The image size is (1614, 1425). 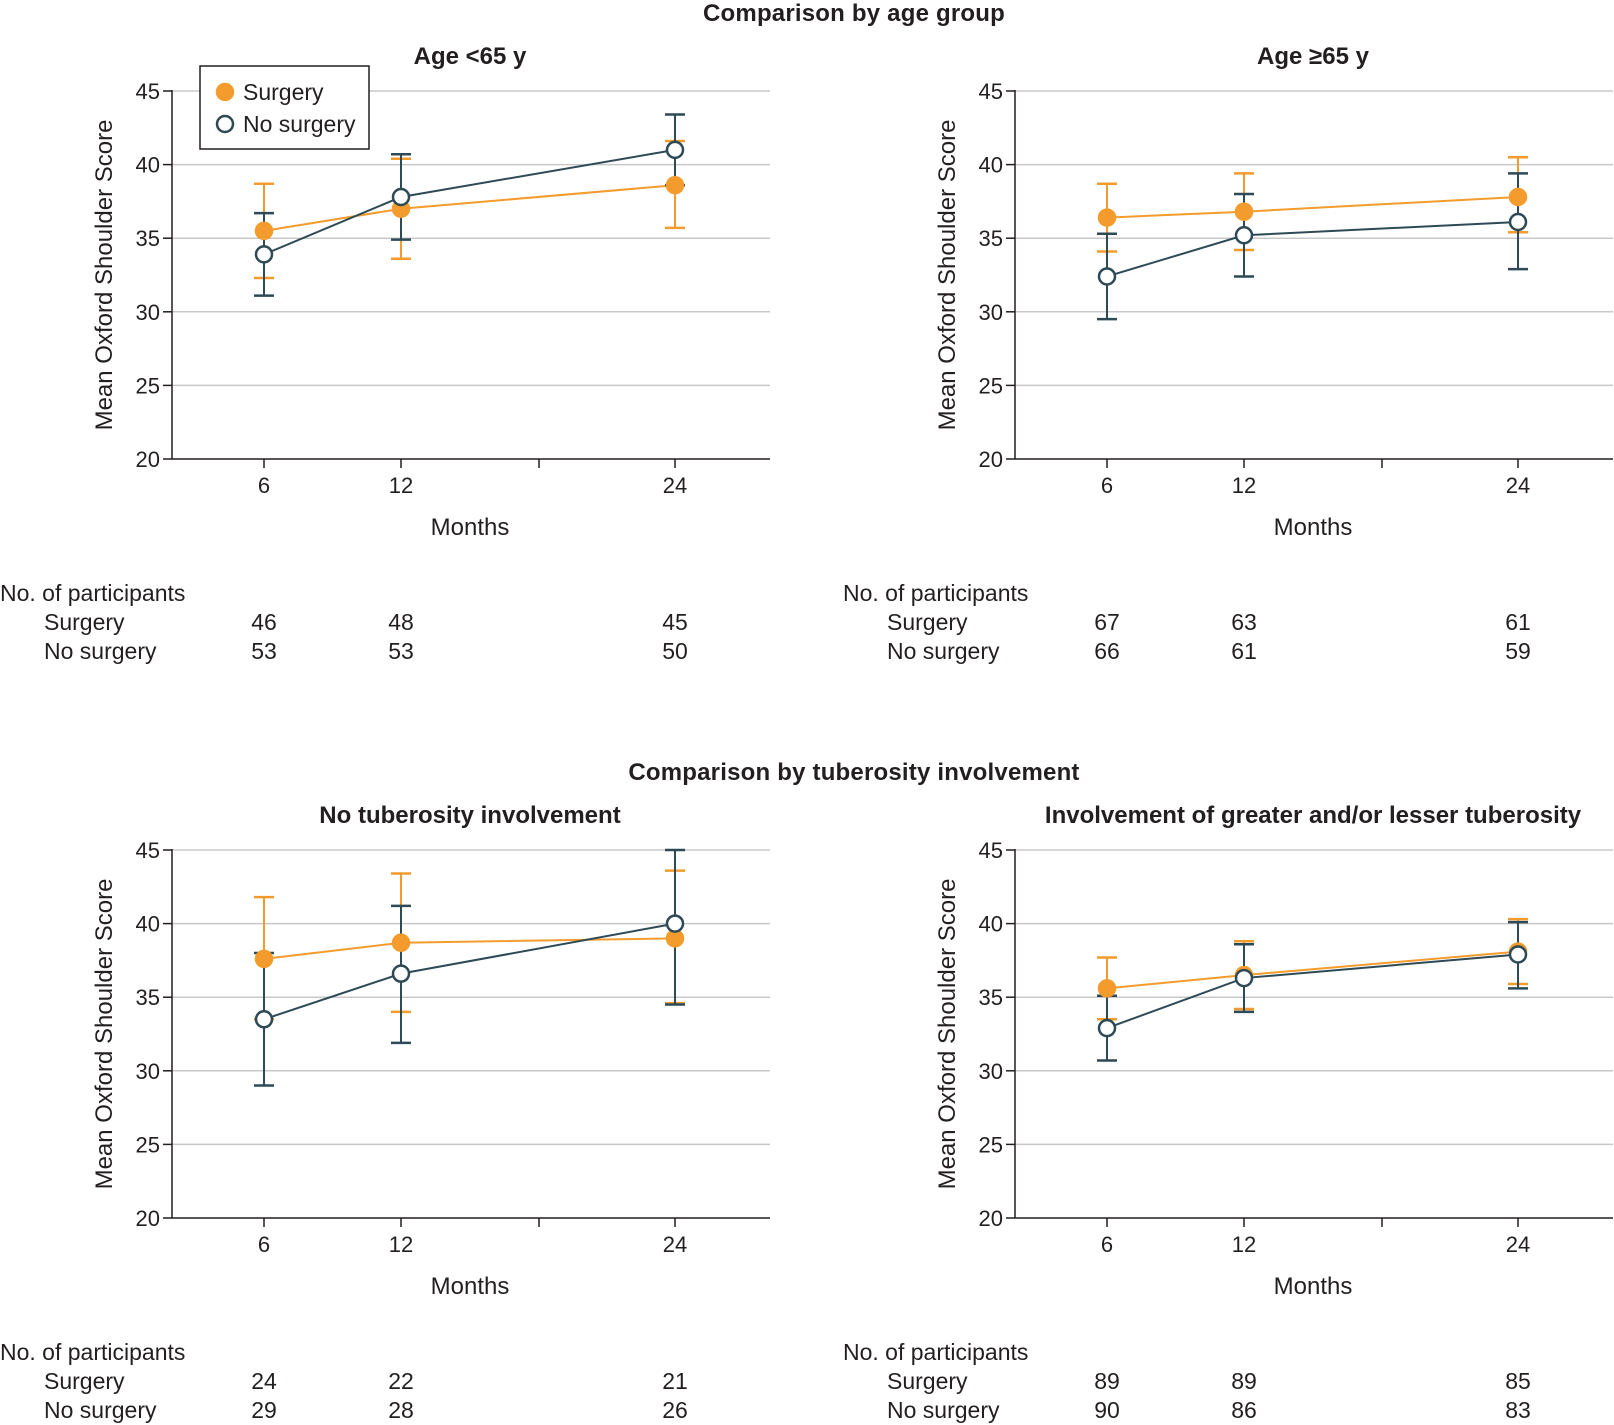 I want to click on chart-title: No tuberosity involvement, so click(x=469, y=815).